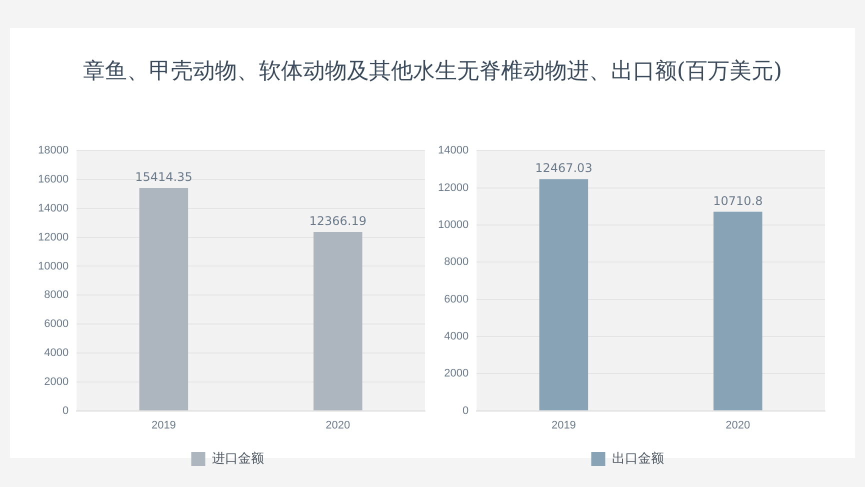 The height and width of the screenshot is (487, 865). What do you see at coordinates (638, 458) in the screenshot?
I see `legend-label: 出口金额` at bounding box center [638, 458].